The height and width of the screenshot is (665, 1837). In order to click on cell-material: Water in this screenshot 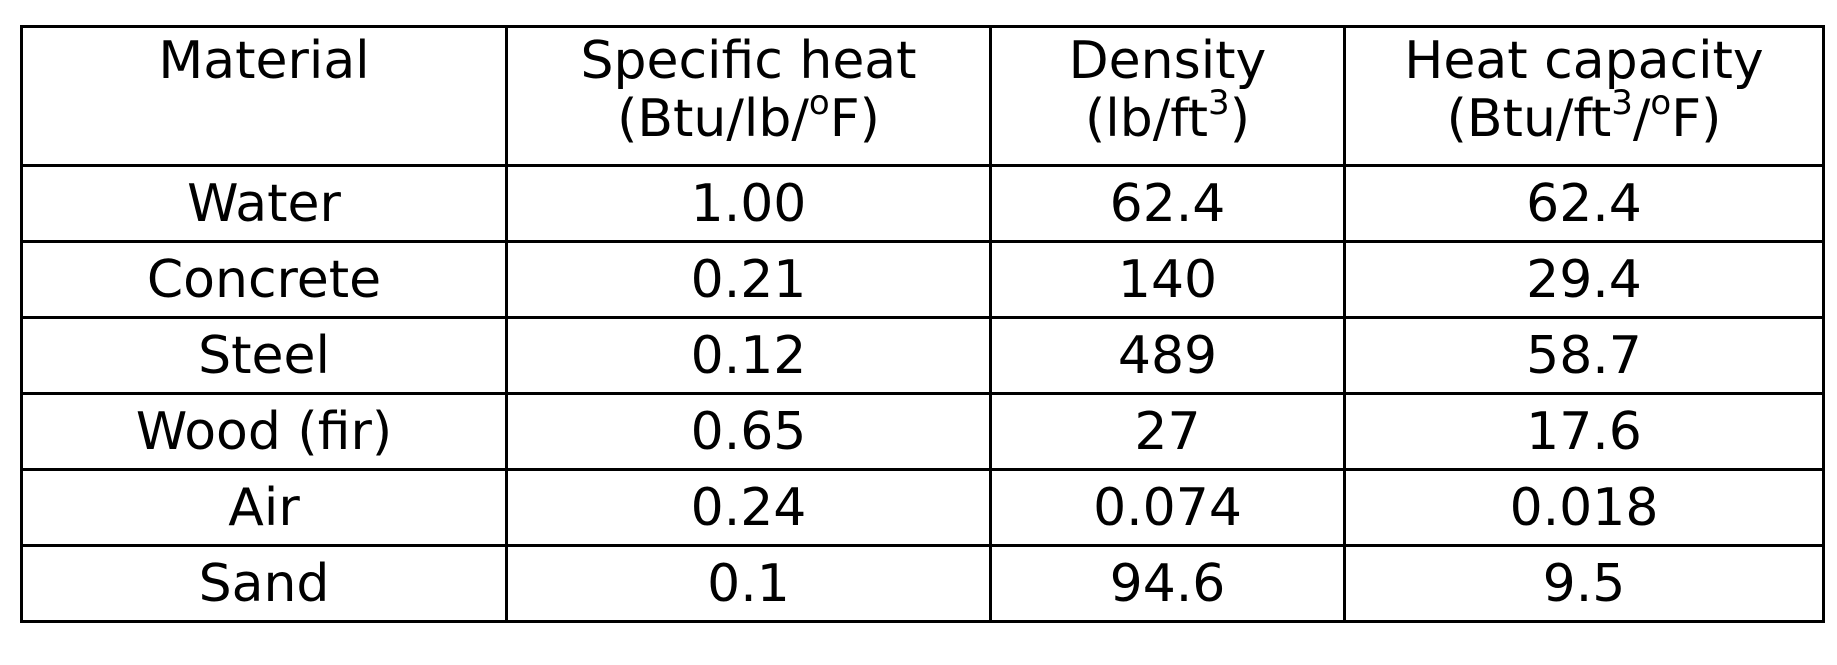, I will do `click(264, 203)`.